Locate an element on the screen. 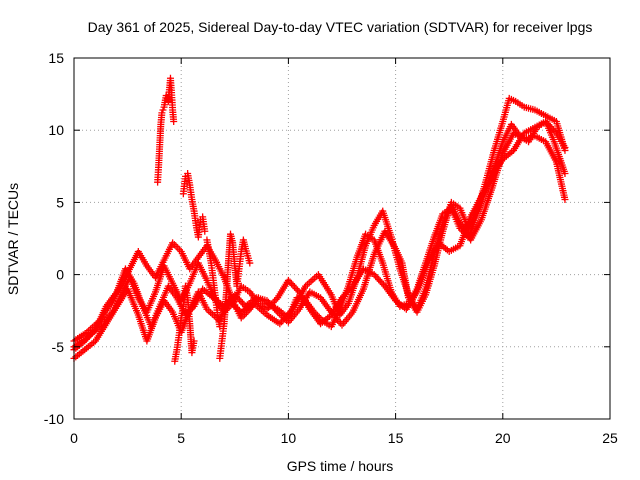 This screenshot has width=640, height=480. x-tick-label: 15 is located at coordinates (396, 438).